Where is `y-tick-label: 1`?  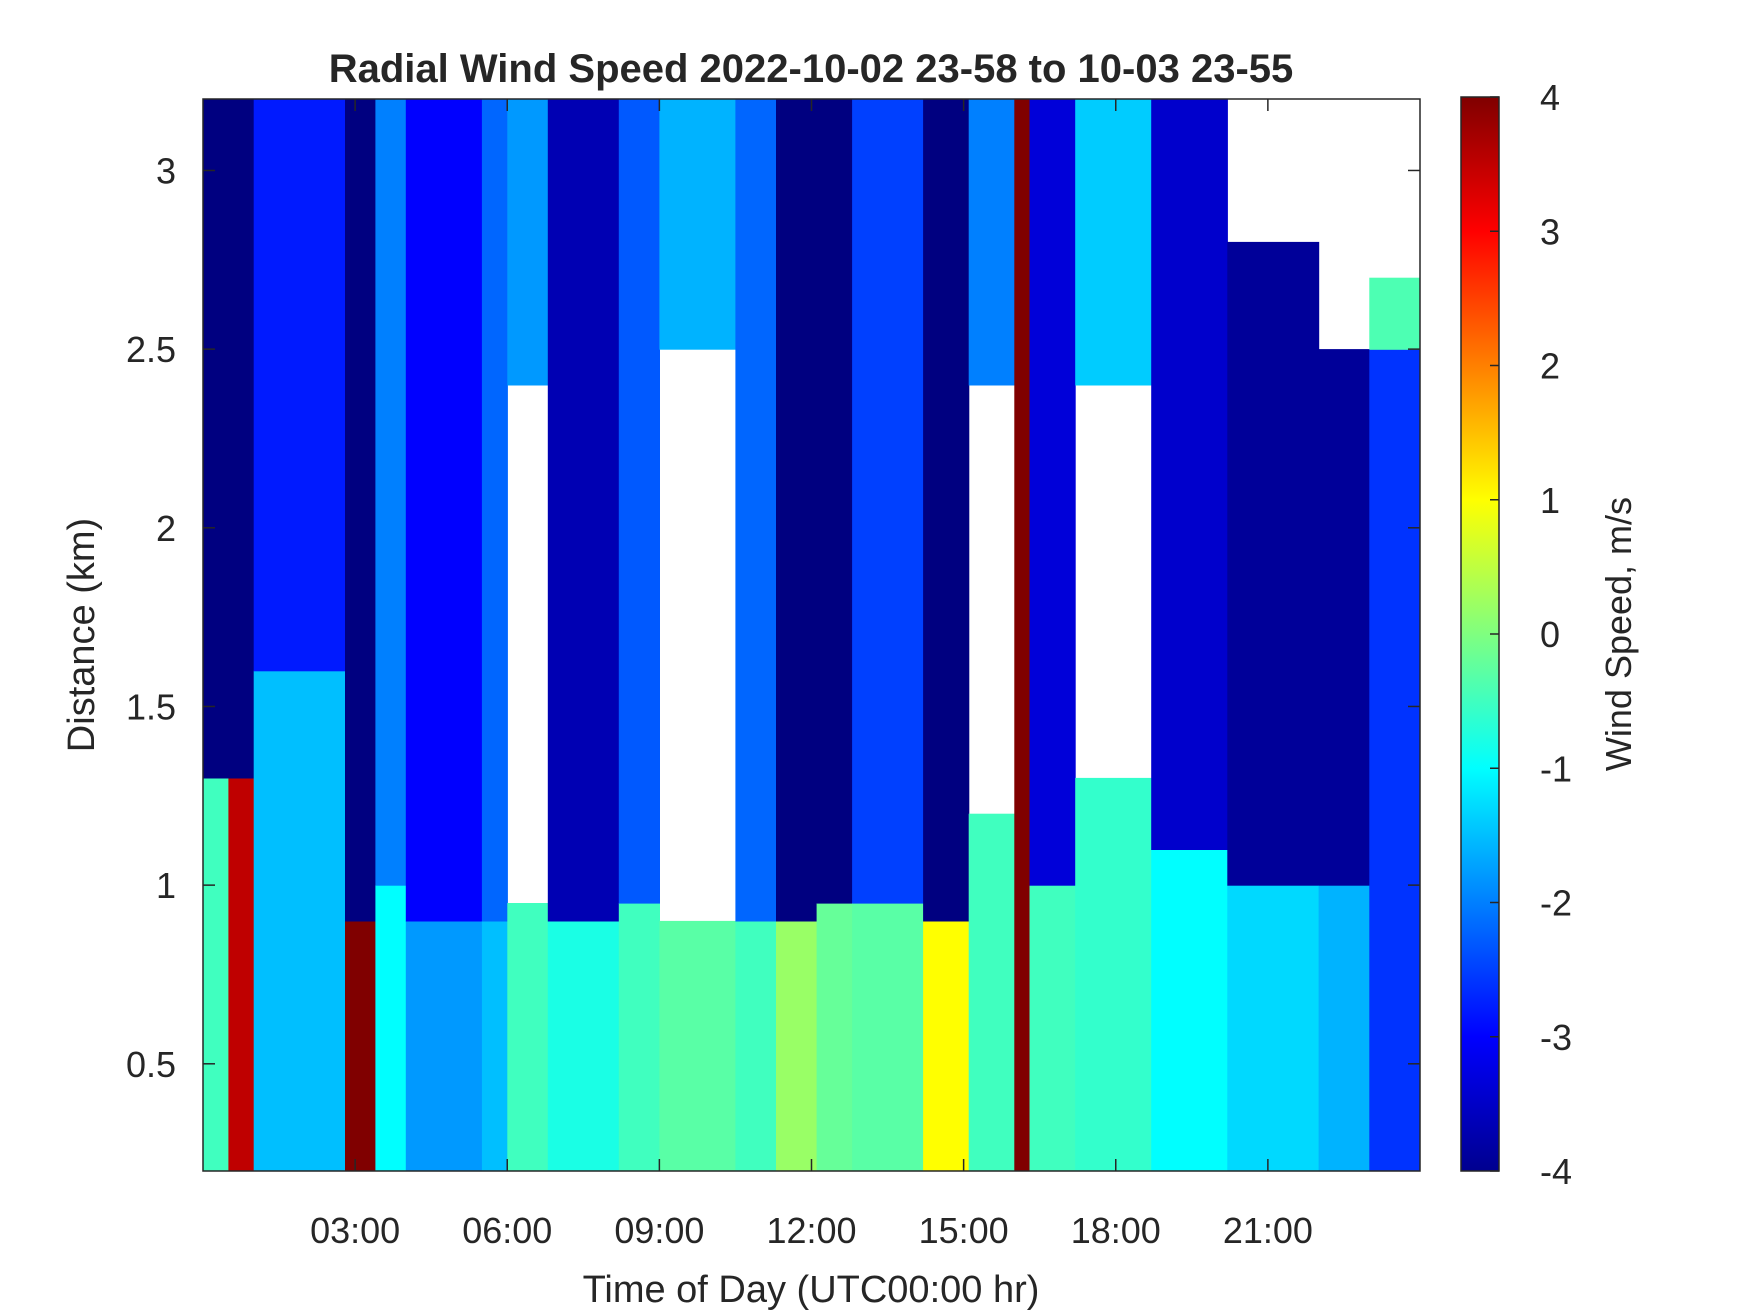
y-tick-label: 1 is located at coordinates (166, 885).